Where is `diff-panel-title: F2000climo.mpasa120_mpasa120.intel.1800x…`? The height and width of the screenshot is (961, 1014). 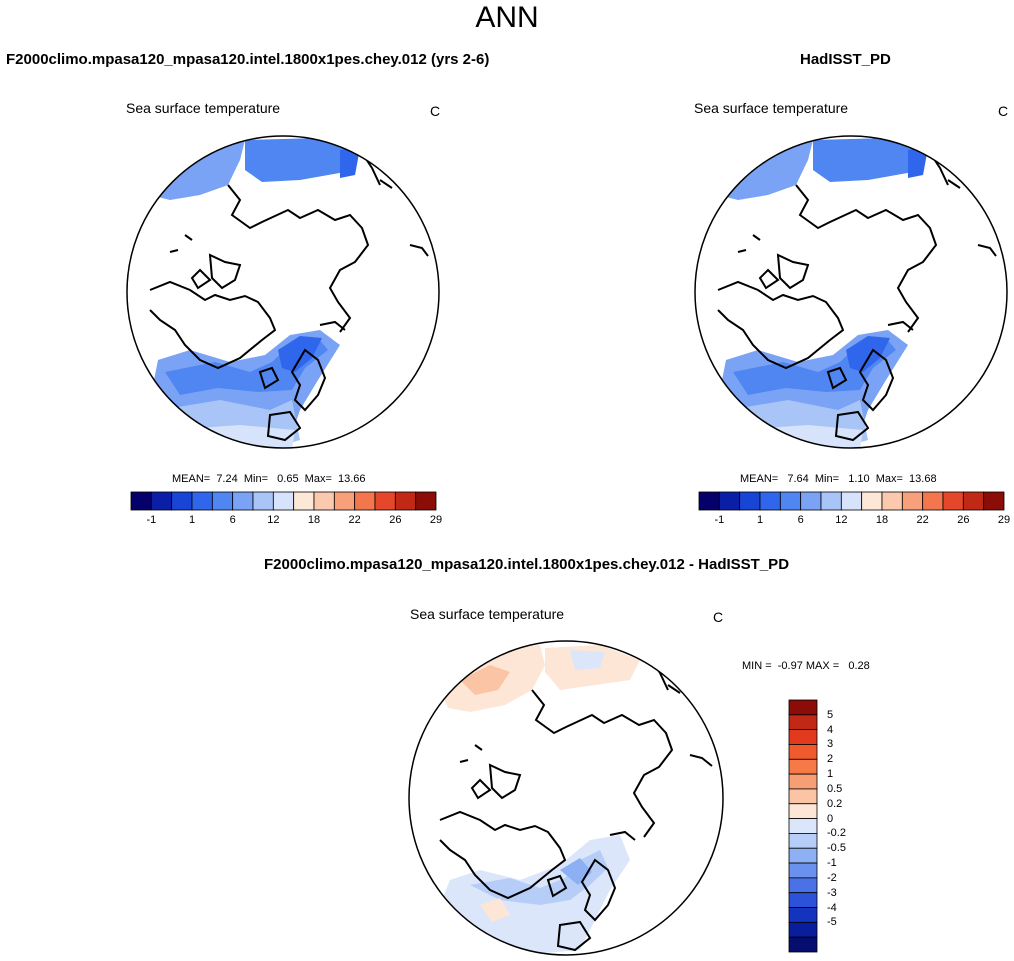
diff-panel-title: F2000climo.mpasa120_mpasa120.intel.1800x… is located at coordinates (527, 564).